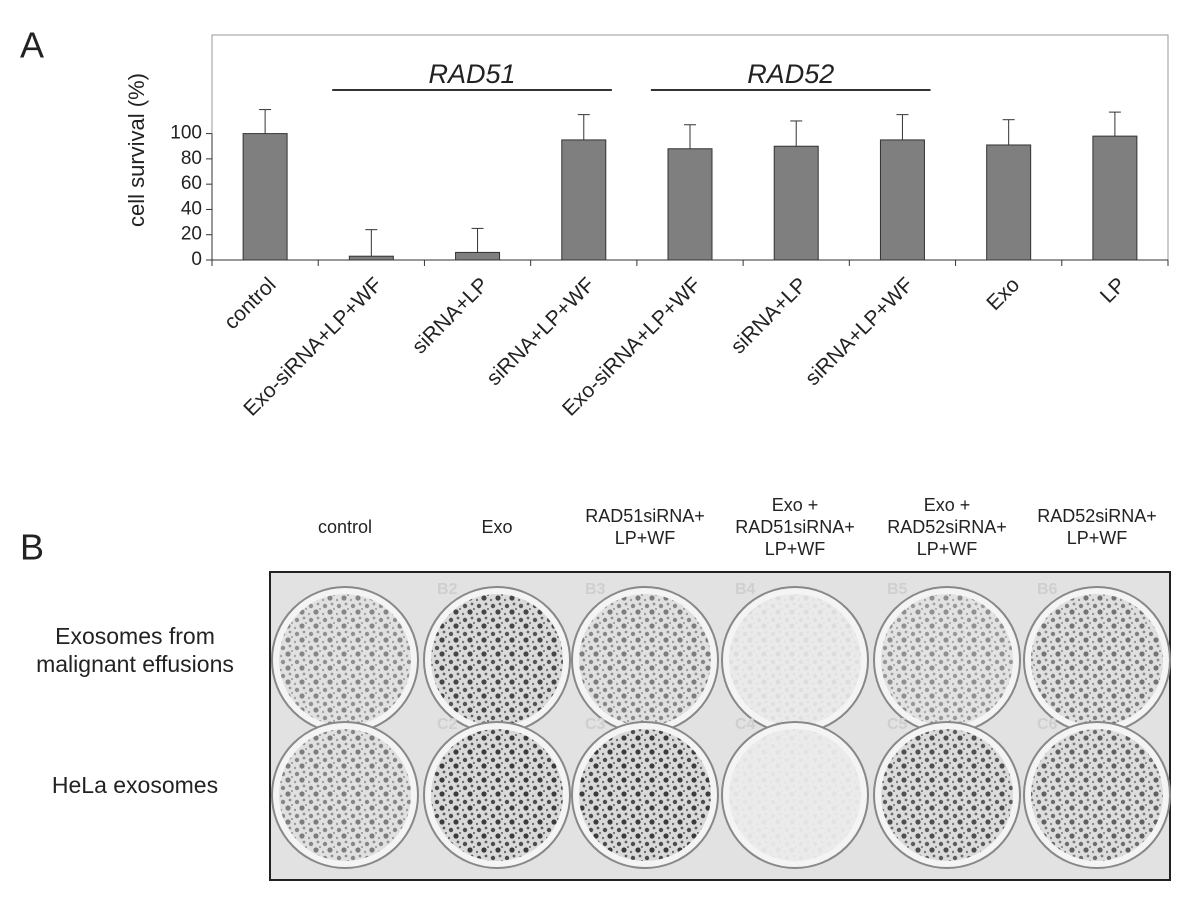 This screenshot has height=909, width=1200. Describe the element at coordinates (1047, 589) in the screenshot. I see `well-label: B6` at that location.